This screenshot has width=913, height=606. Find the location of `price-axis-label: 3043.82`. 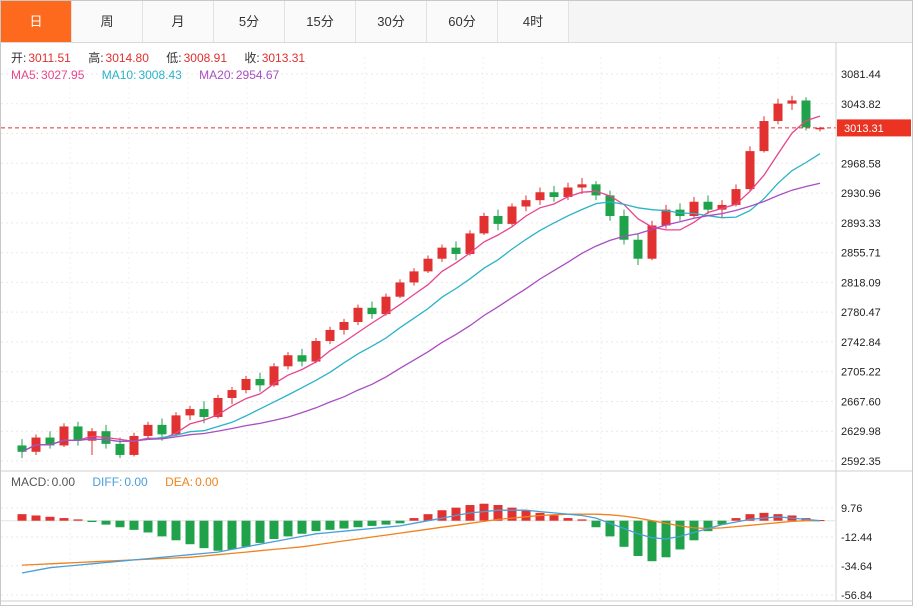

price-axis-label: 3043.82 is located at coordinates (861, 105).